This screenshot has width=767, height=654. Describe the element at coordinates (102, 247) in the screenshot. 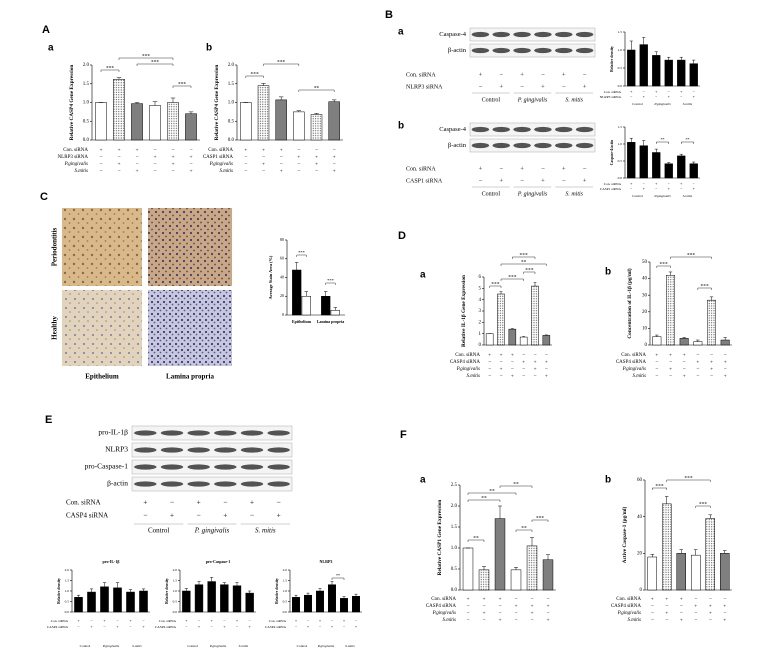

I see `histology-image` at that location.